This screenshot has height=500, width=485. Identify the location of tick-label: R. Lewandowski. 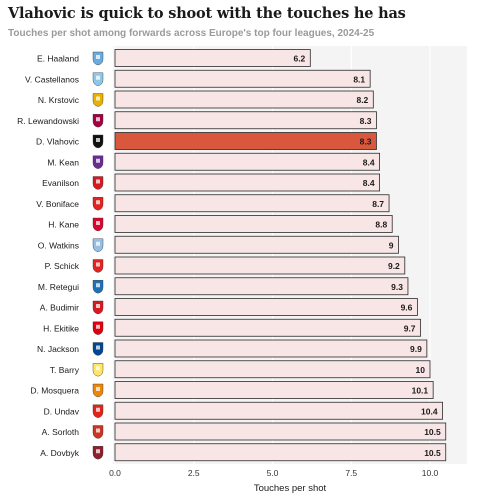
(48, 121).